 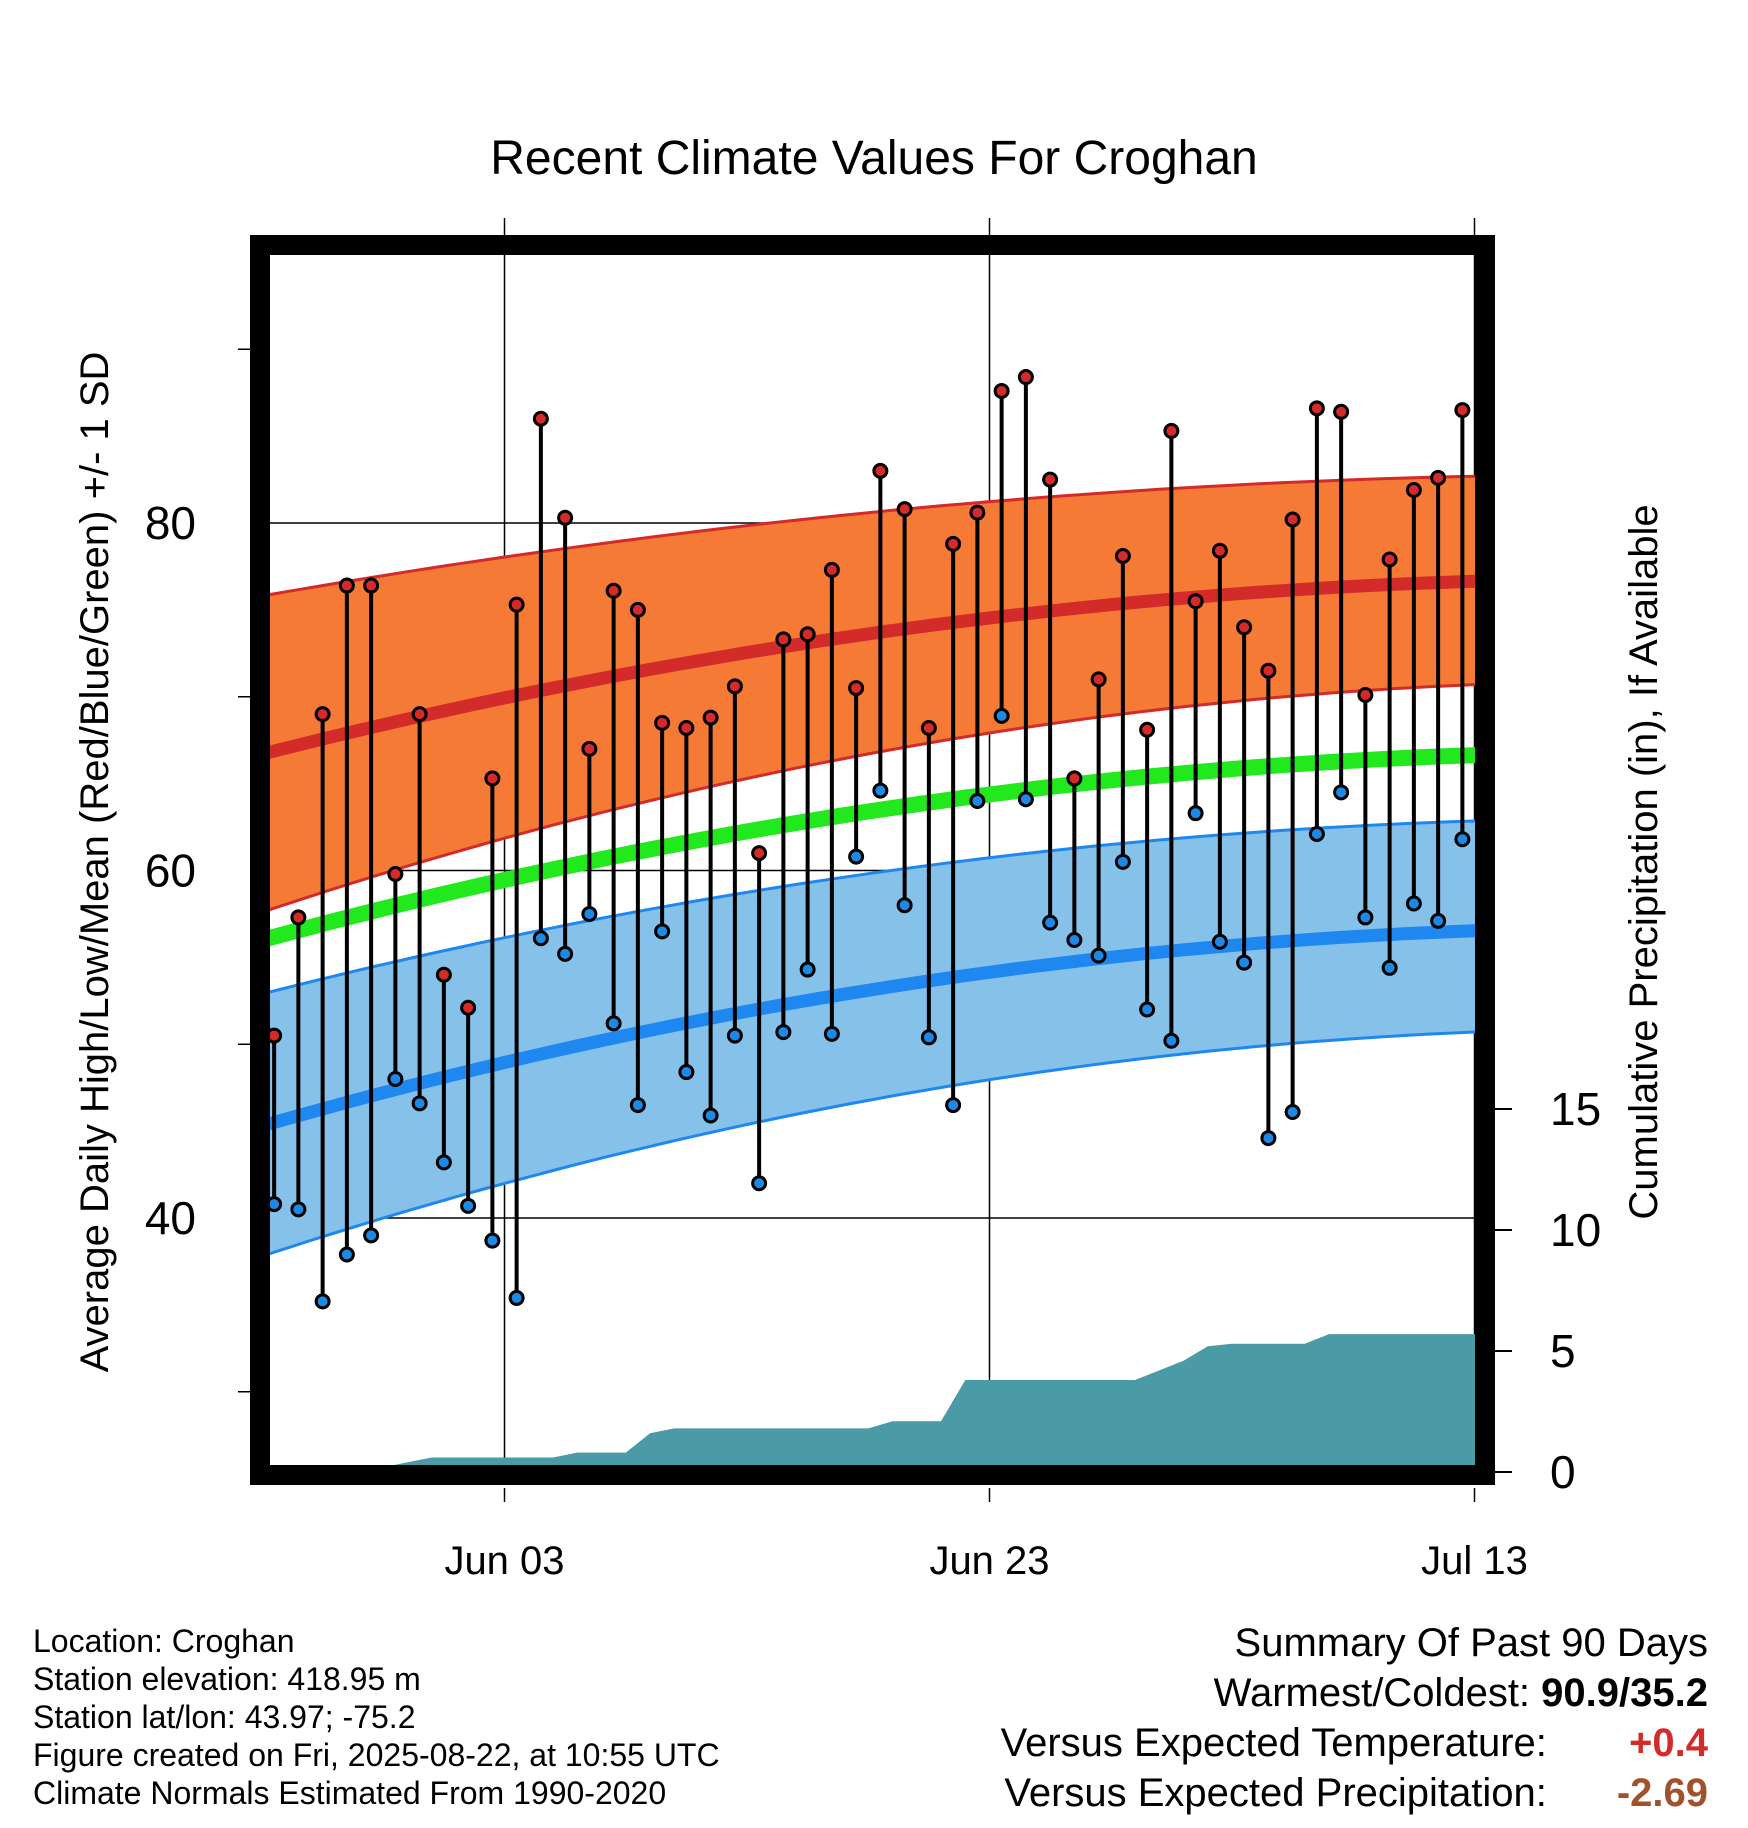 I want to click on y-right-tick-label: 0, so click(x=1563, y=1472).